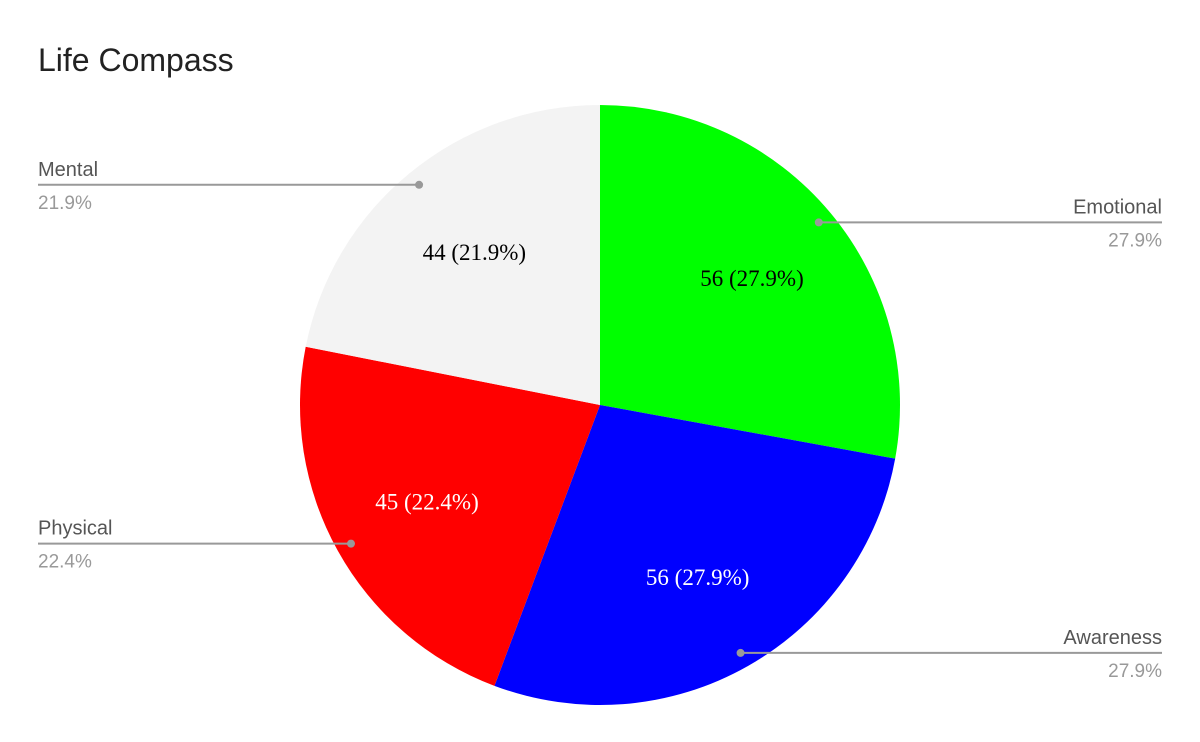 The width and height of the screenshot is (1200, 742). What do you see at coordinates (65, 562) in the screenshot?
I see `percent-label: 22.4%` at bounding box center [65, 562].